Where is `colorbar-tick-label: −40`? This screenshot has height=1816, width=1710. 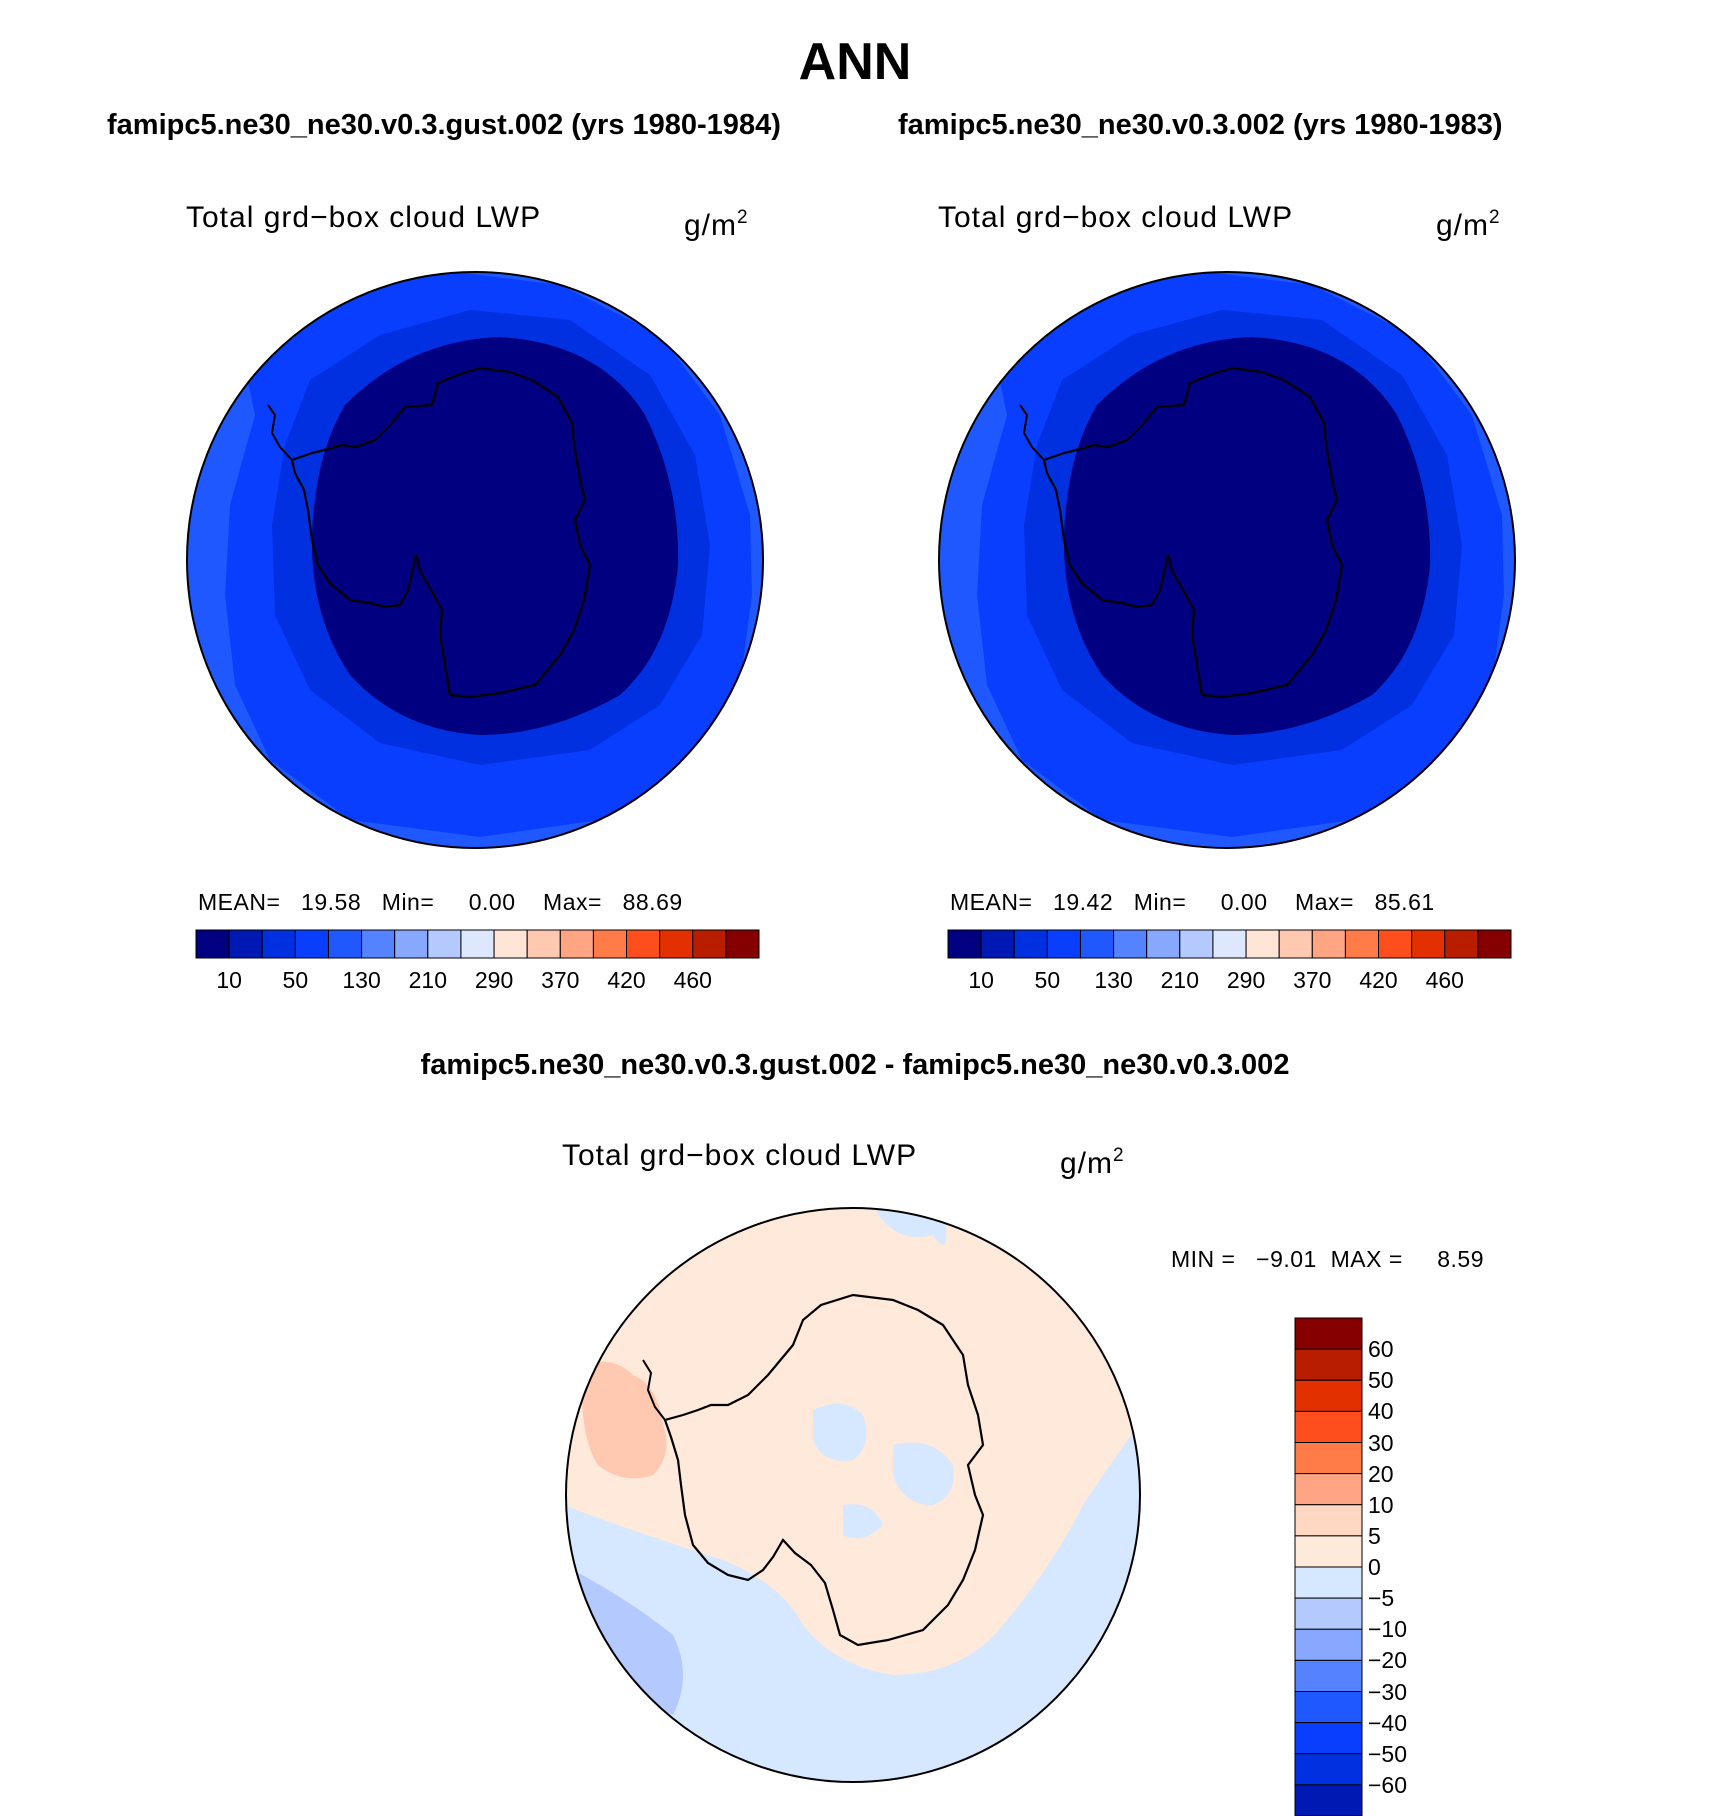 colorbar-tick-label: −40 is located at coordinates (1388, 1722).